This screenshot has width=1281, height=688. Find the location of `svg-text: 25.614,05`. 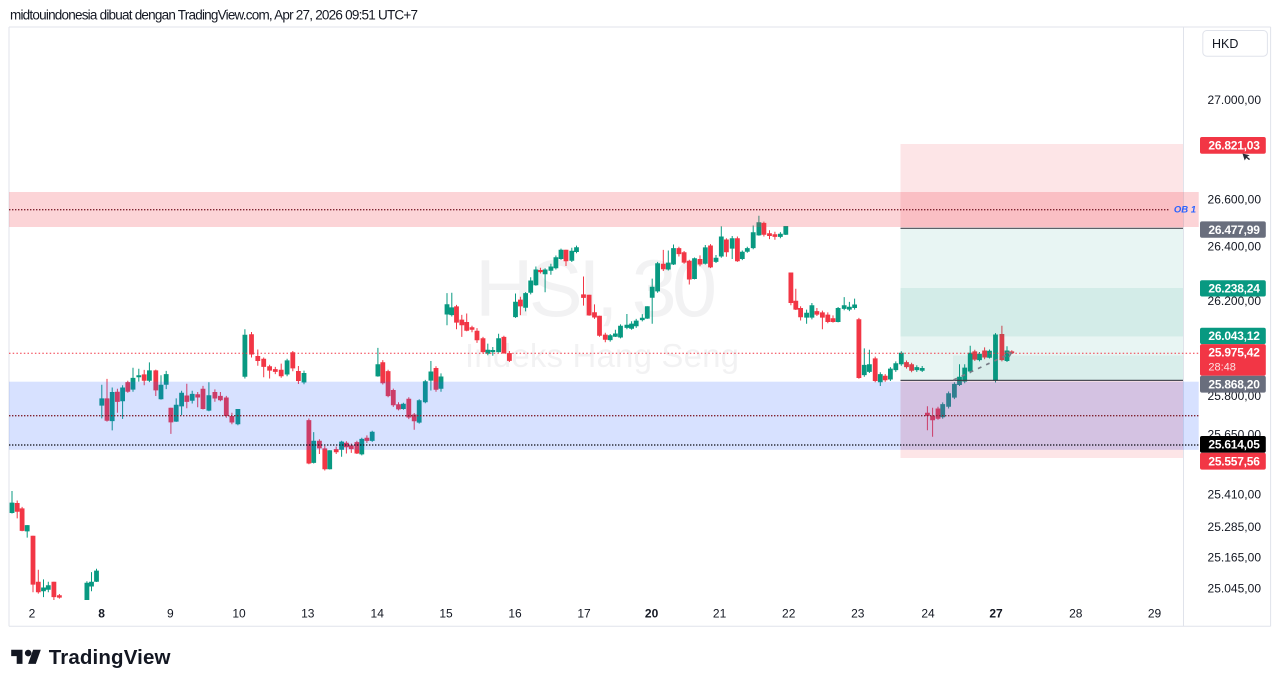

svg-text: 25.614,05 is located at coordinates (1234, 445).